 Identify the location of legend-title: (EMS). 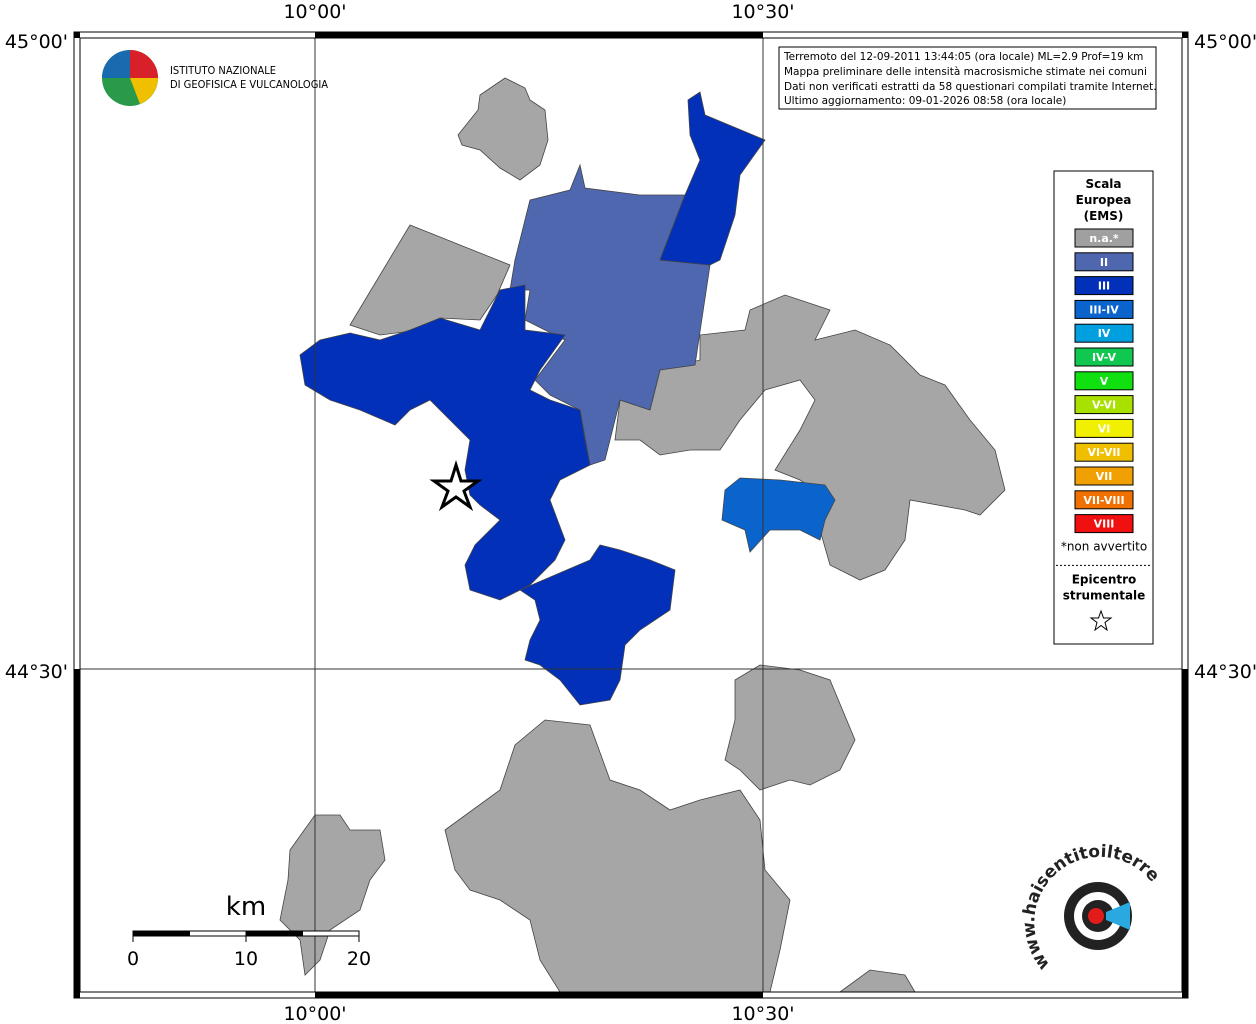
(1104, 216).